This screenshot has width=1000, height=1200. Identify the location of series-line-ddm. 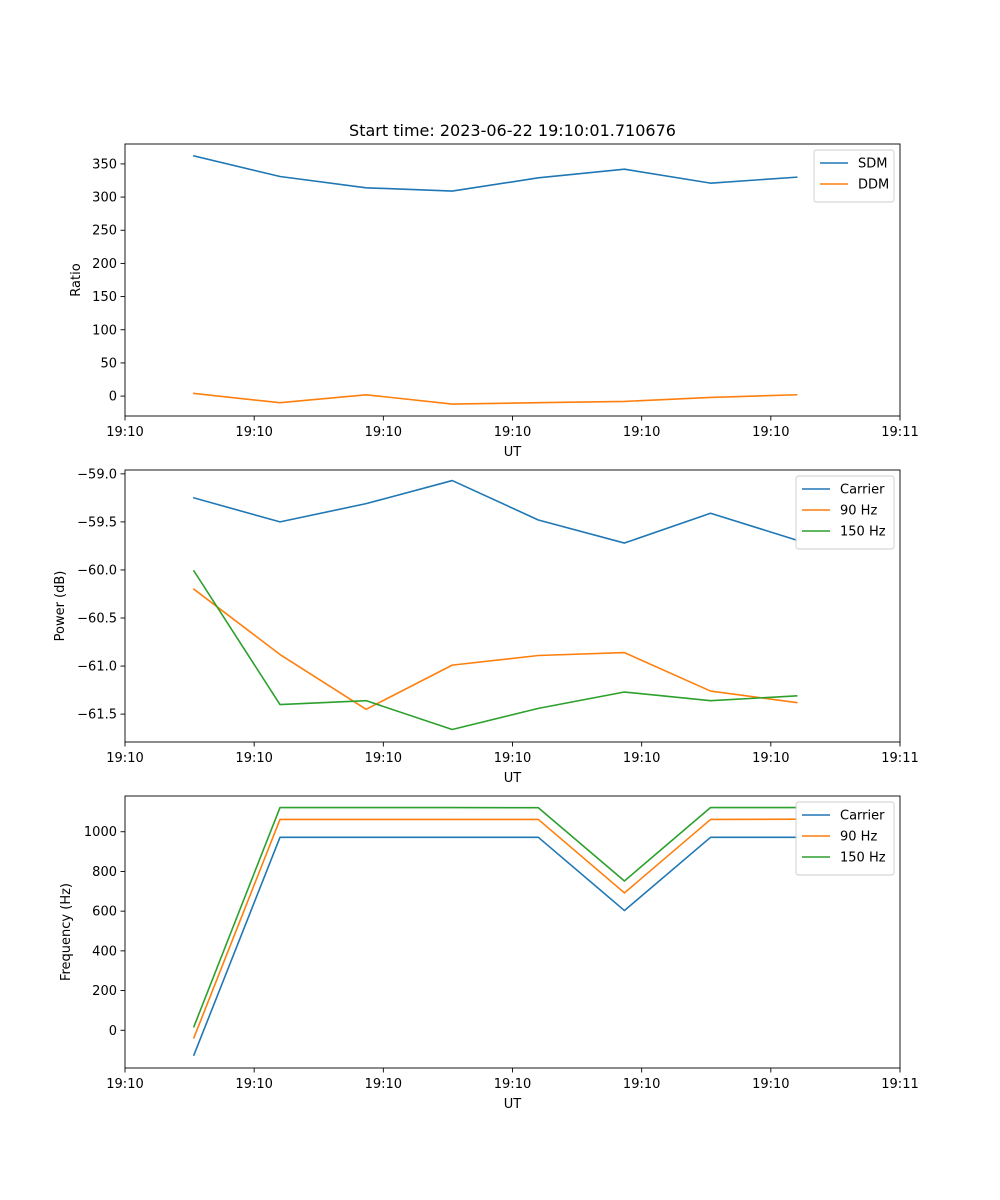
(495, 398).